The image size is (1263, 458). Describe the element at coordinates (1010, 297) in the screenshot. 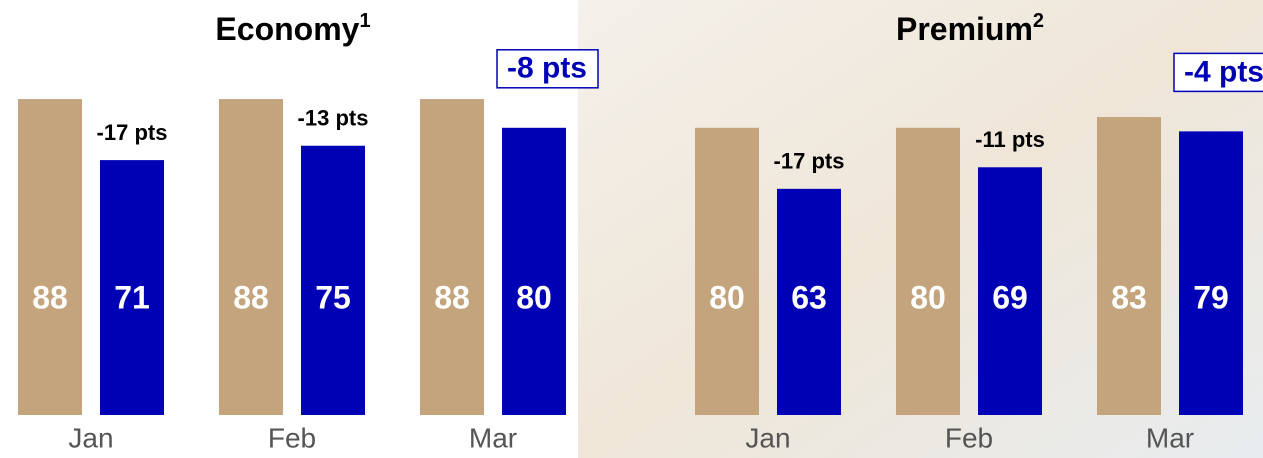

I see `value-label: 69` at that location.